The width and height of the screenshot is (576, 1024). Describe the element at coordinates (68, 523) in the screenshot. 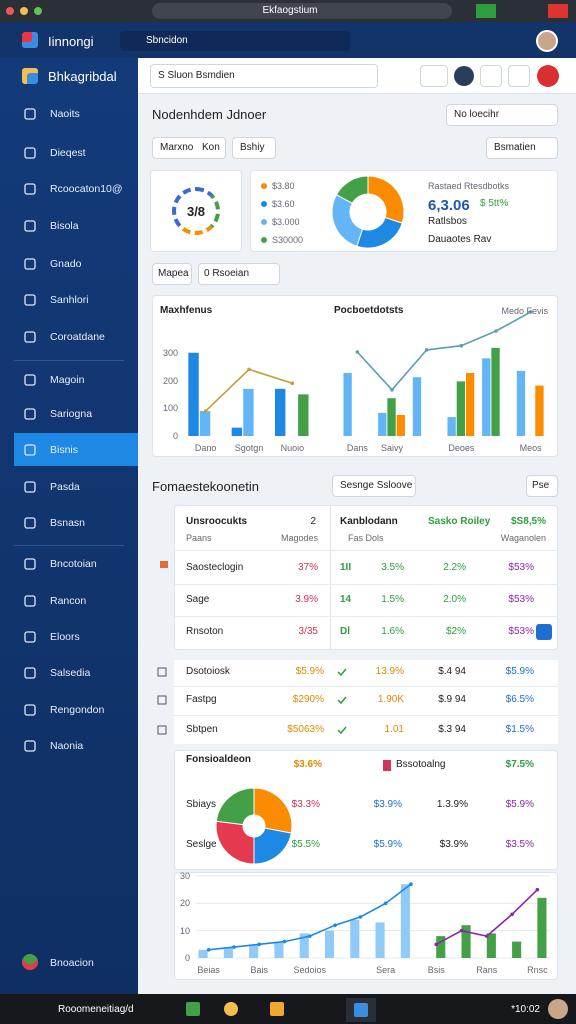

I see `nav-item: Bsnasn` at that location.